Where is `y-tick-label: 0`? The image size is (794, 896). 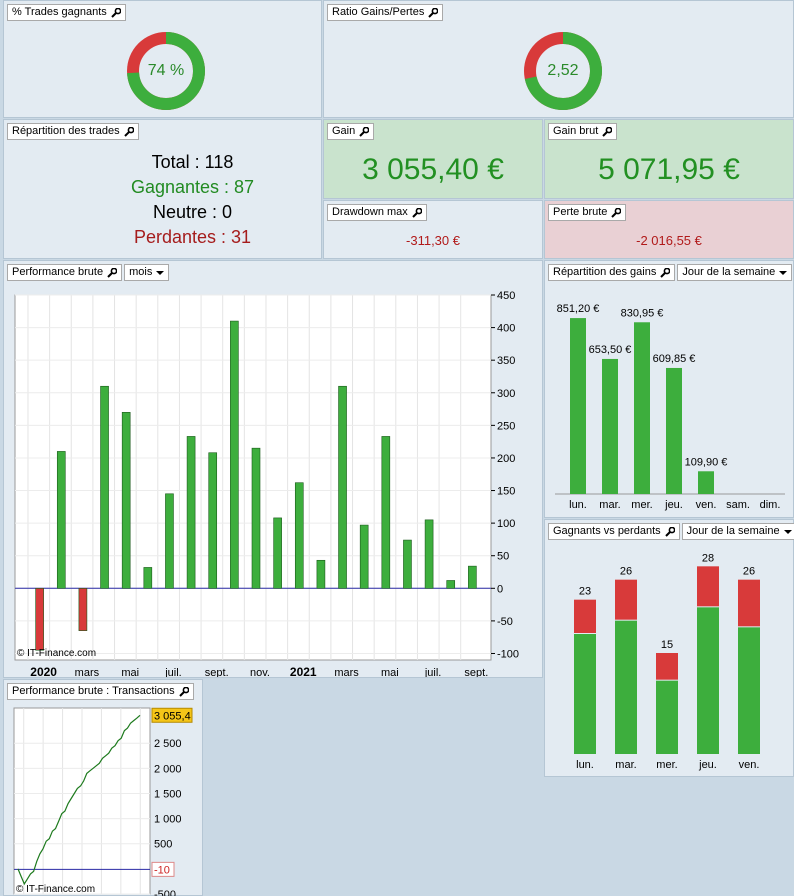
y-tick-label: 0 is located at coordinates (500, 589).